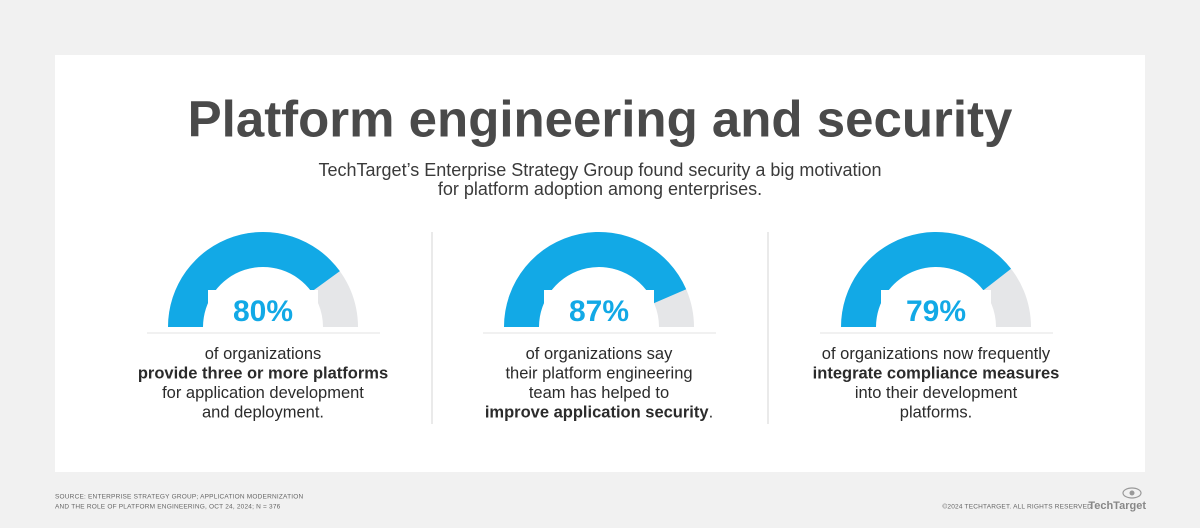 The image size is (1200, 528). I want to click on description-text: and deployment., so click(263, 413).